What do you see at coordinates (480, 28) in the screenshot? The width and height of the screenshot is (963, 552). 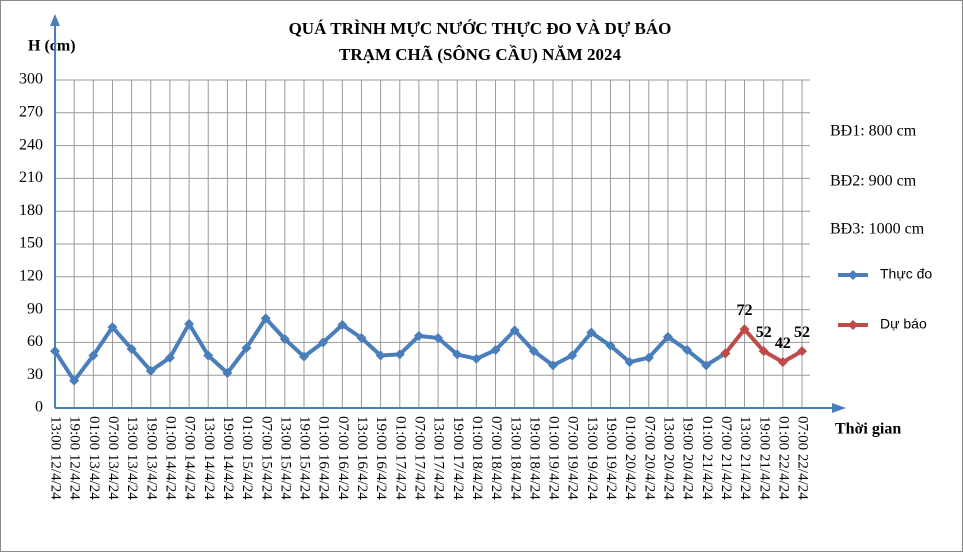 I see `chart-title: QUÁ TRÌNH MỰC NƯỚC THỰC ĐO VÀ DỰ BÁO` at bounding box center [480, 28].